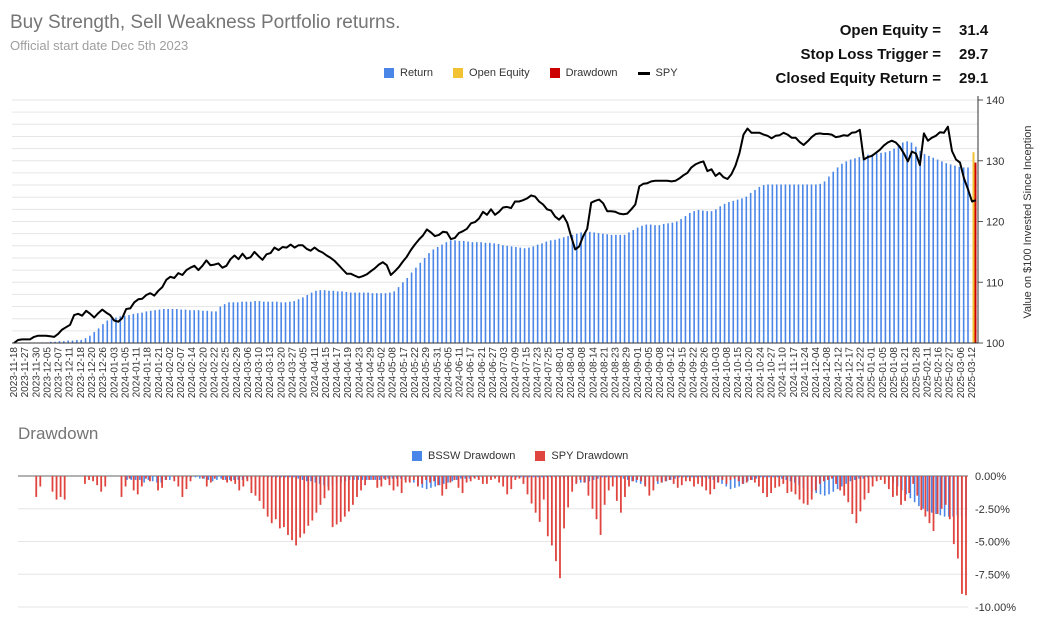 The image size is (1041, 619). I want to click on x-tick-label: 2025-01-05, so click(883, 373).